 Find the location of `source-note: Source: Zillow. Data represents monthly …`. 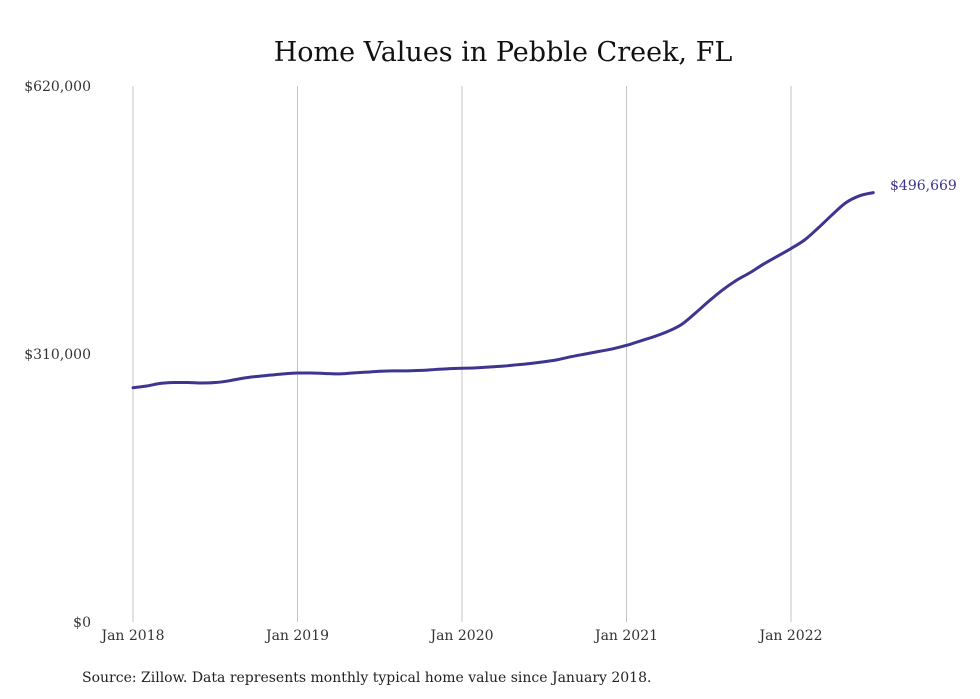

source-note: Source: Zillow. Data represents monthly … is located at coordinates (366, 678).